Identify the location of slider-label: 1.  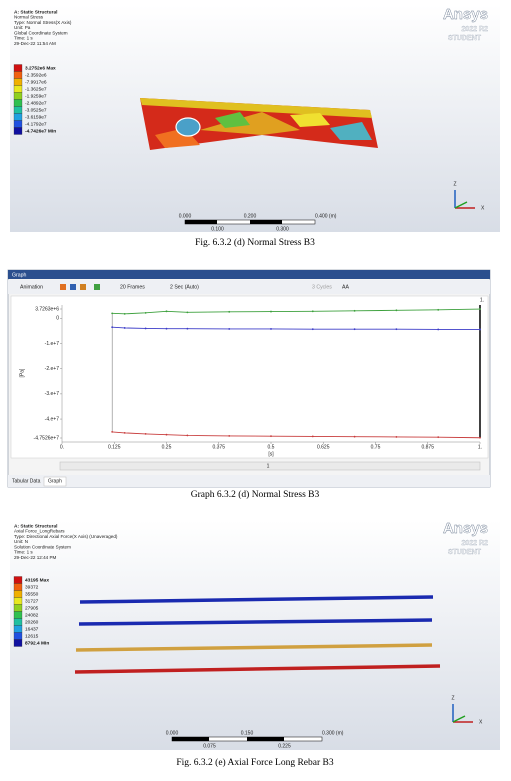
(268, 466).